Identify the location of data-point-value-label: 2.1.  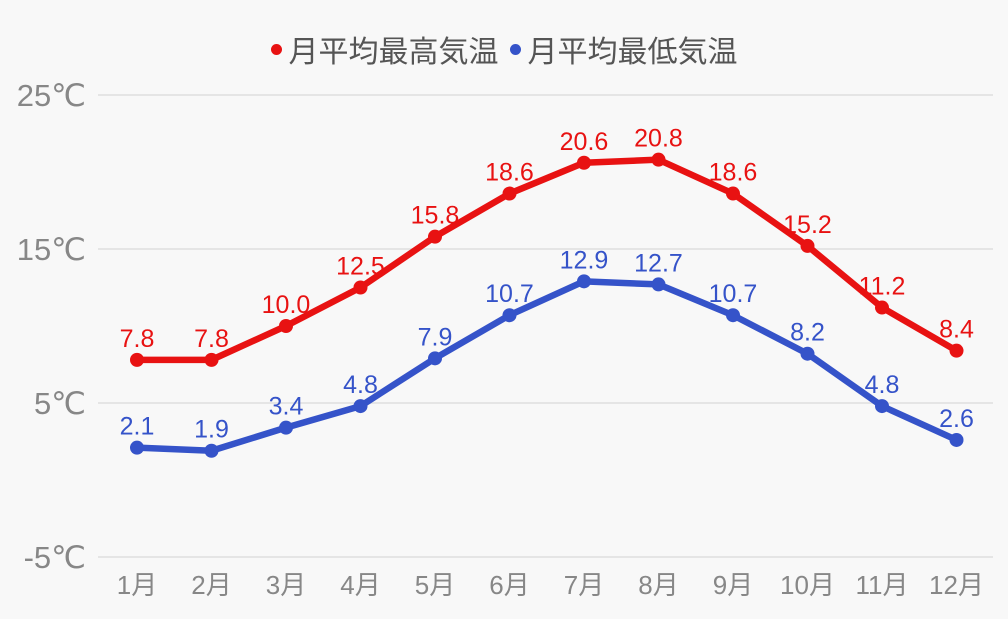
(137, 427).